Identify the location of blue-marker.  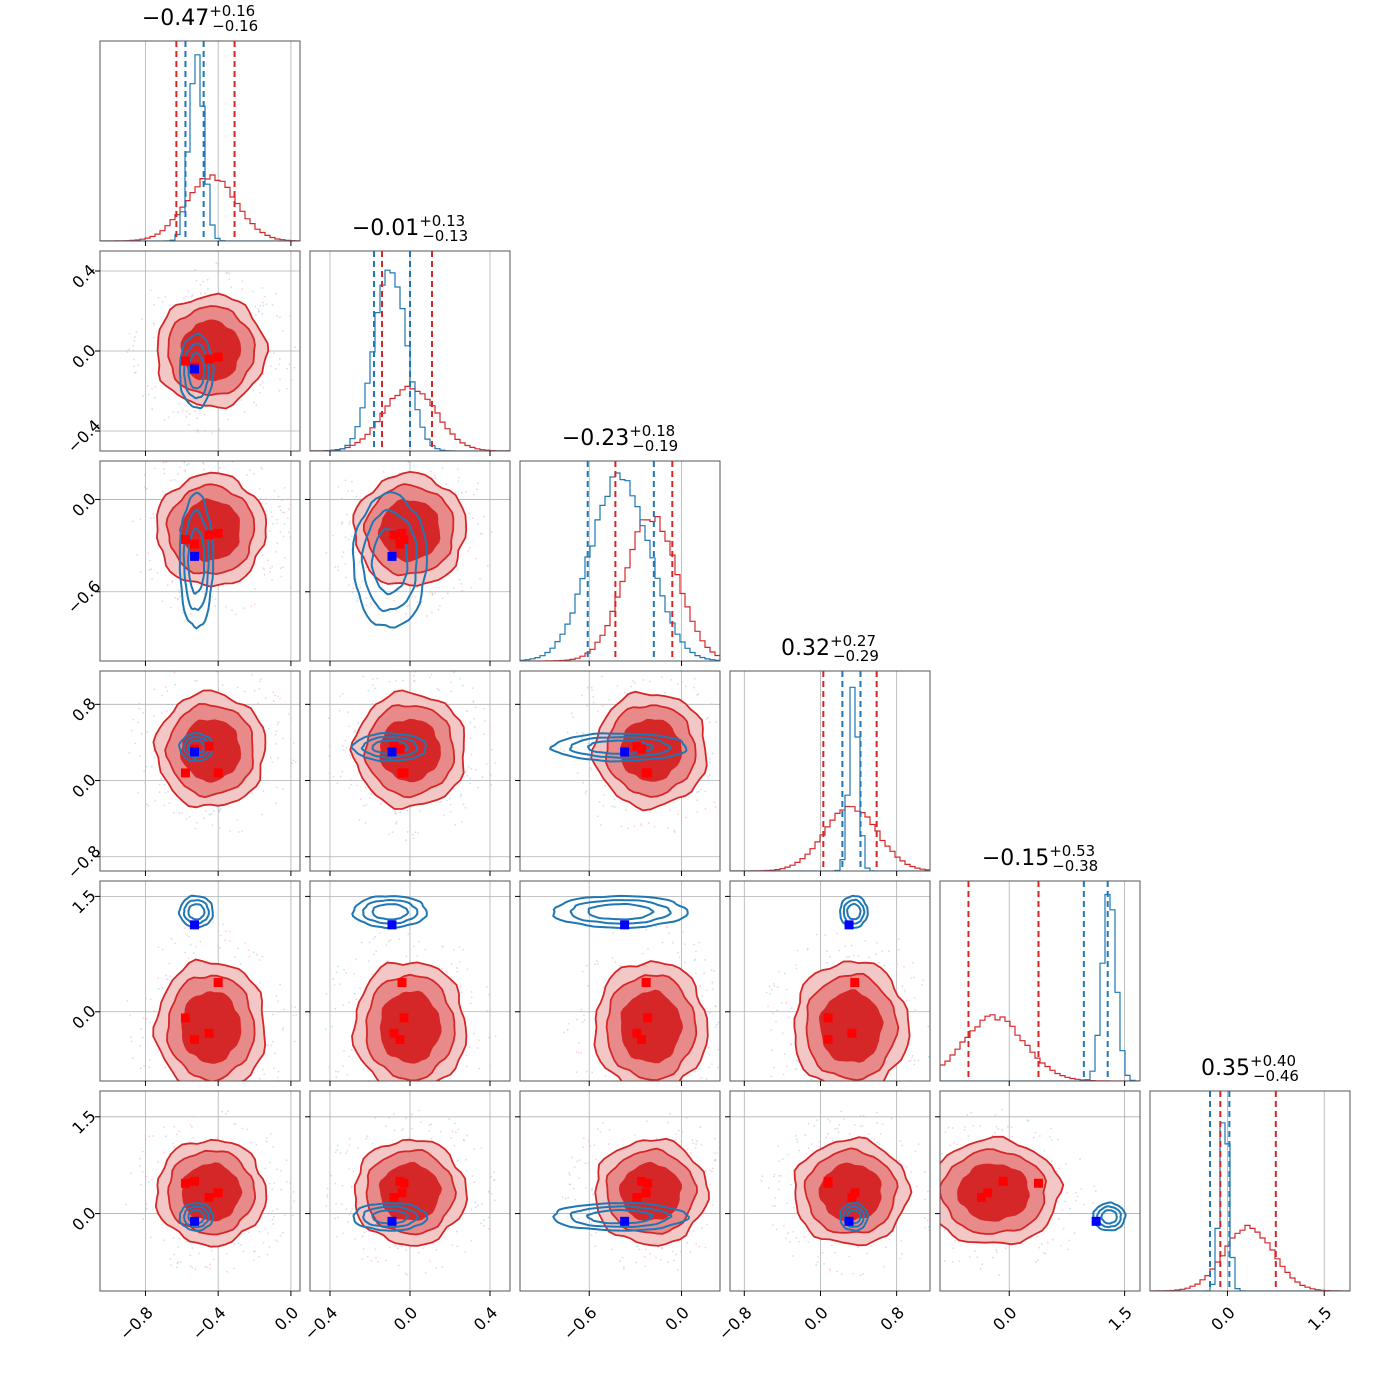
(625, 925).